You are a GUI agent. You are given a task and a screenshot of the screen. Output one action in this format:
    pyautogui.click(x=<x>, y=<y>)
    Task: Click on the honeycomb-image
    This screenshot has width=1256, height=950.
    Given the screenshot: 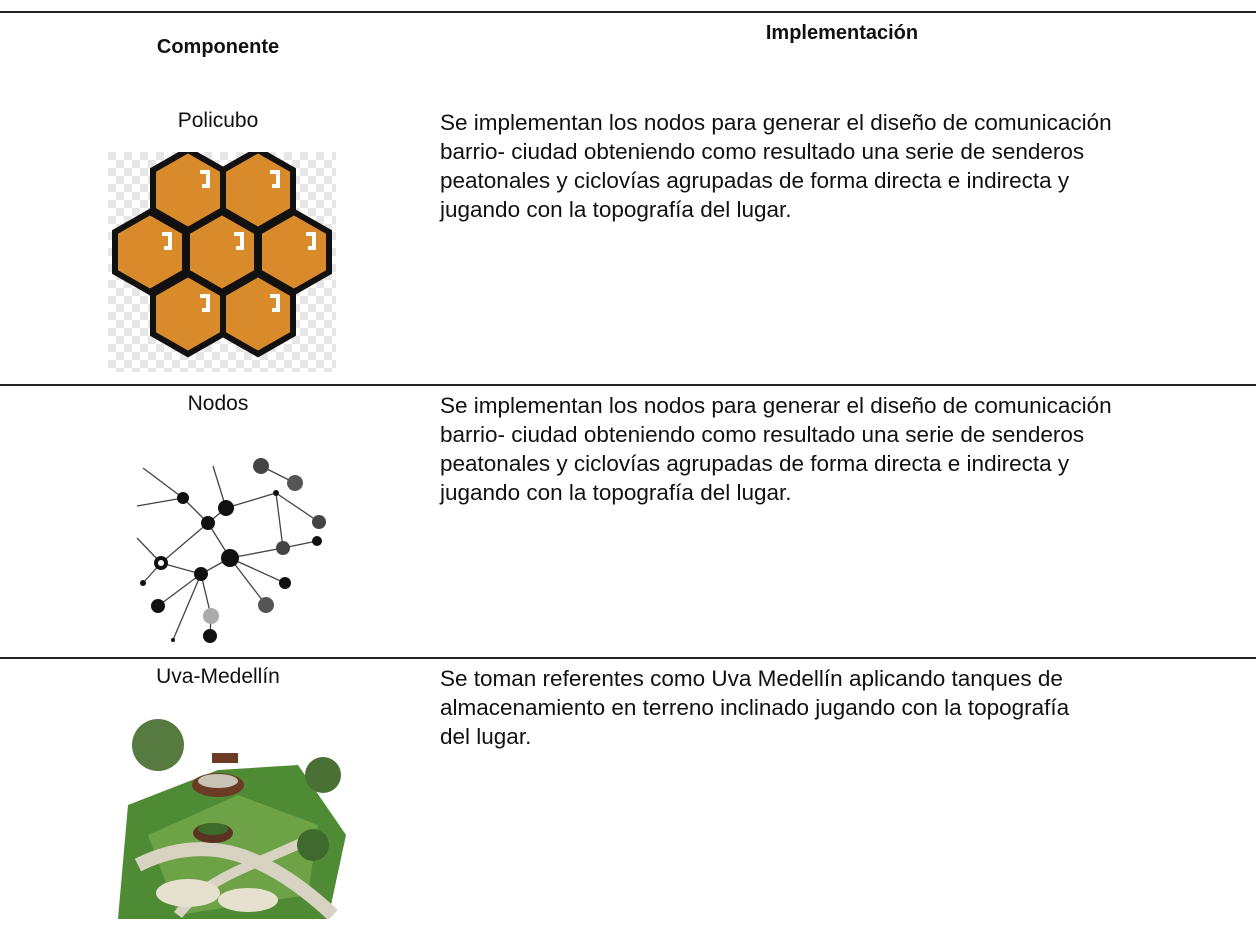 What is the action you would take?
    pyautogui.click(x=222, y=262)
    